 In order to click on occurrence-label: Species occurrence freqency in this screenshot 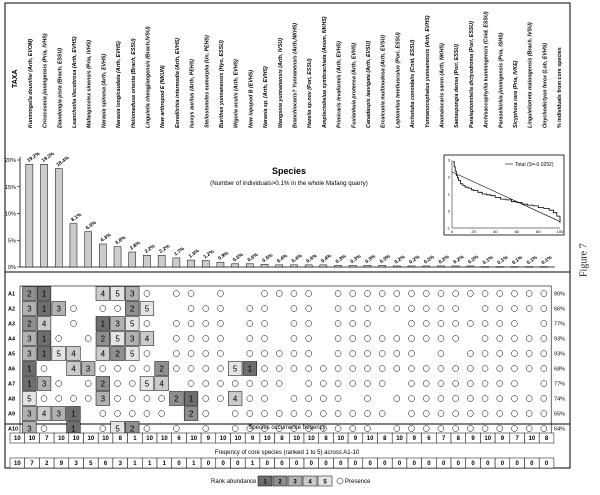, I will do `click(286, 428)`.